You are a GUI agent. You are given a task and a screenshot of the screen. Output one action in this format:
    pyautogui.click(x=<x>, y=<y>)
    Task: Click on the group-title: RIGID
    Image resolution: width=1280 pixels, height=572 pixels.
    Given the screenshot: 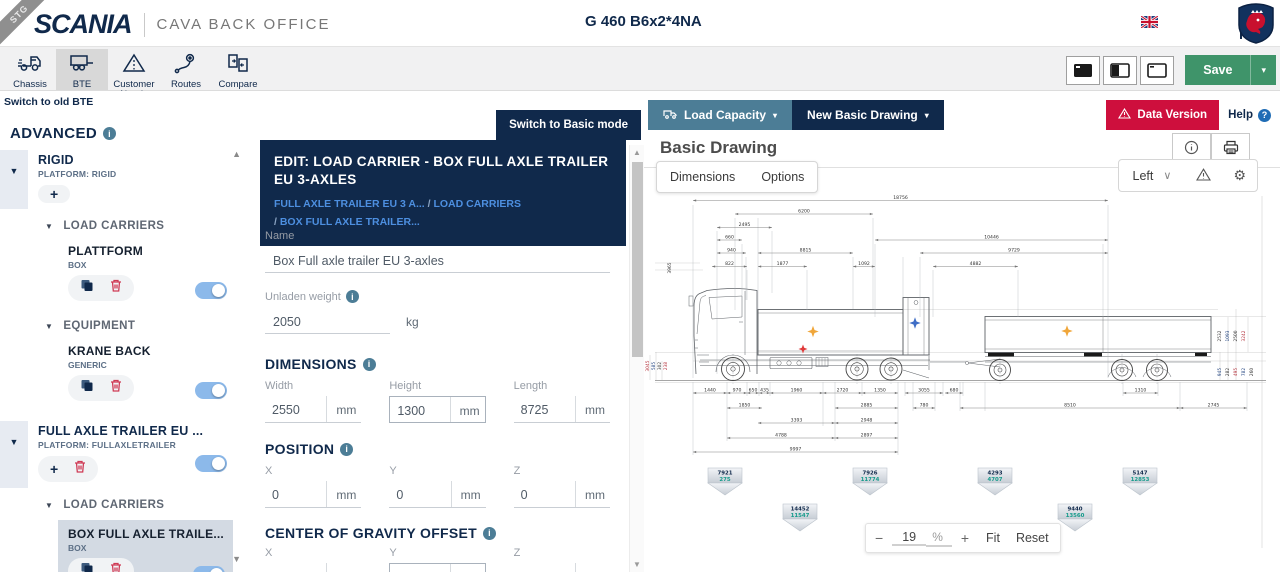 What is the action you would take?
    pyautogui.click(x=56, y=160)
    